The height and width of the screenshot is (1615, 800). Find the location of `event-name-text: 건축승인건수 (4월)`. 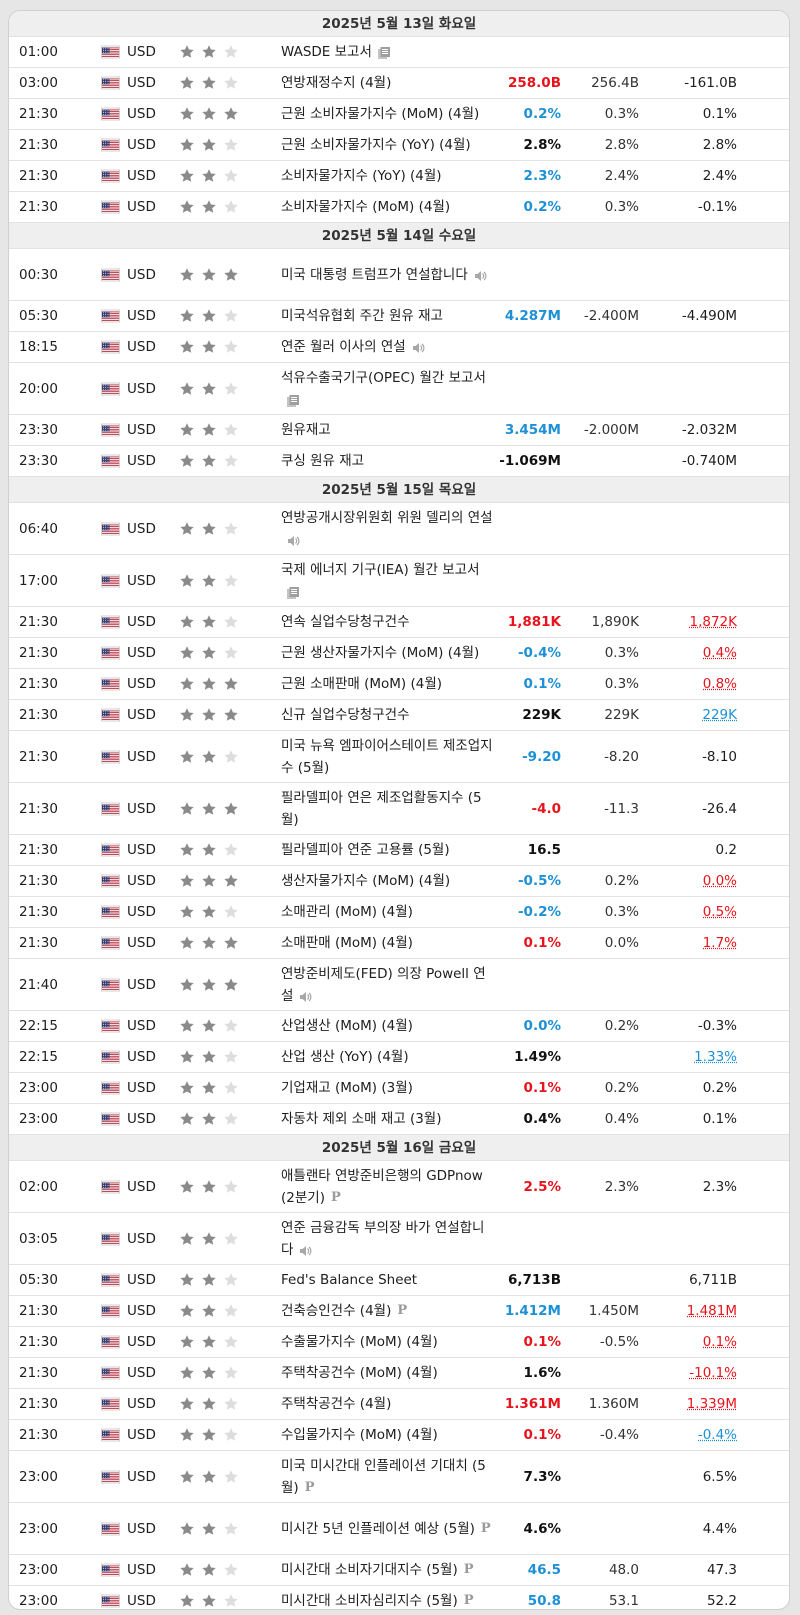

event-name-text: 건축승인건수 (4월) is located at coordinates (336, 1311).